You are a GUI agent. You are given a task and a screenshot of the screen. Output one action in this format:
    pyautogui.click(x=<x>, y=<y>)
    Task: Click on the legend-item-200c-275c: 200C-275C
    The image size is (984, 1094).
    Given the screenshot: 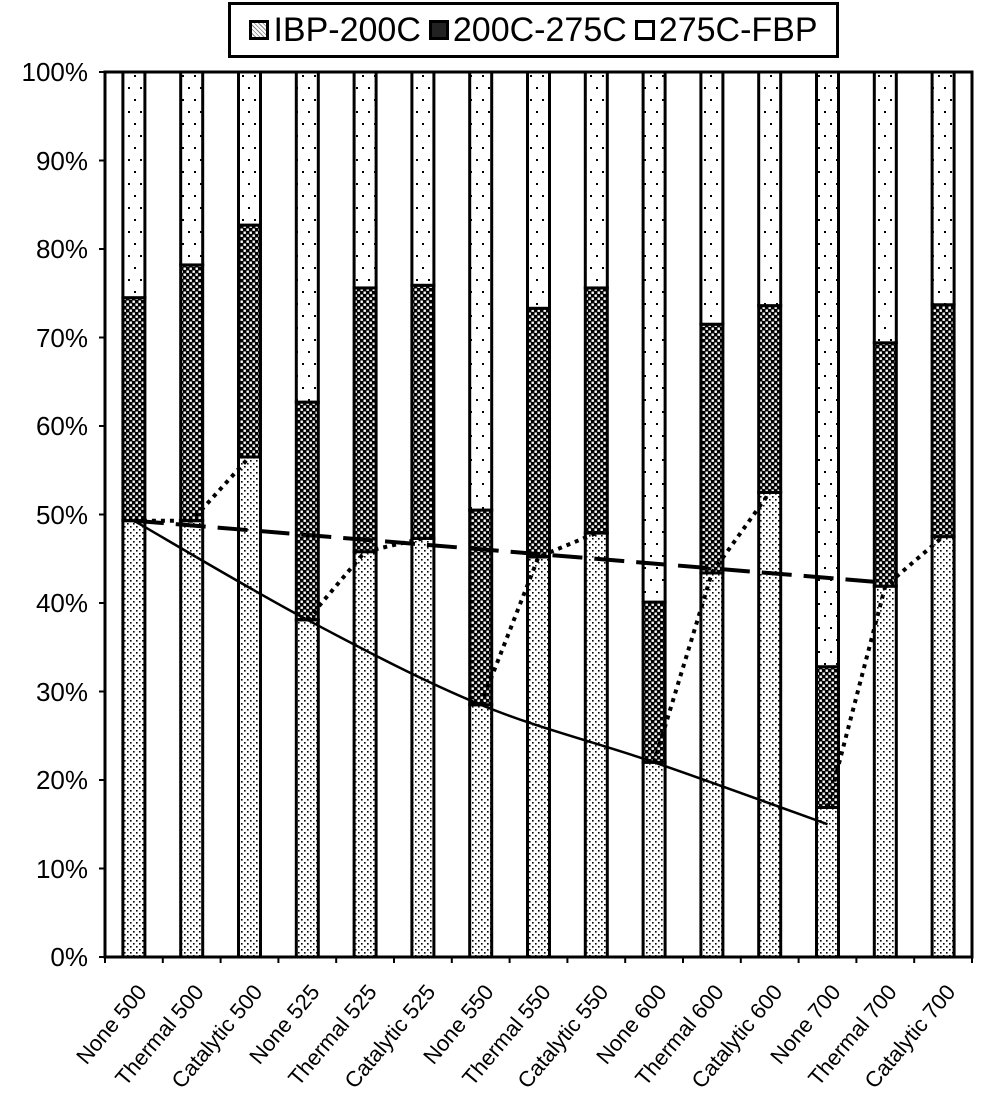 What is the action you would take?
    pyautogui.click(x=527, y=30)
    